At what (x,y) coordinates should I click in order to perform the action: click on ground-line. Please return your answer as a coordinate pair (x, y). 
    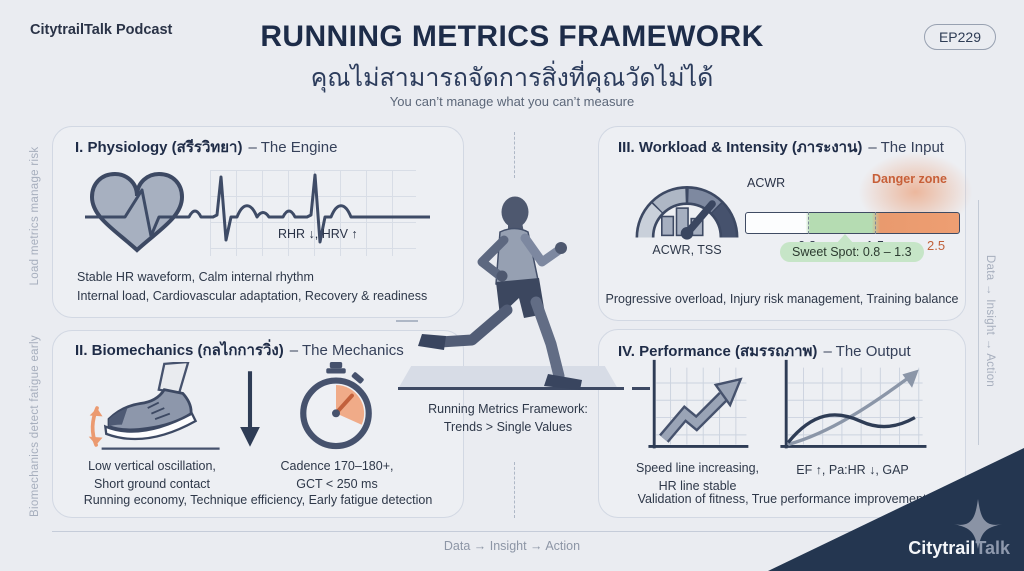
    Looking at the image, I should click on (511, 388).